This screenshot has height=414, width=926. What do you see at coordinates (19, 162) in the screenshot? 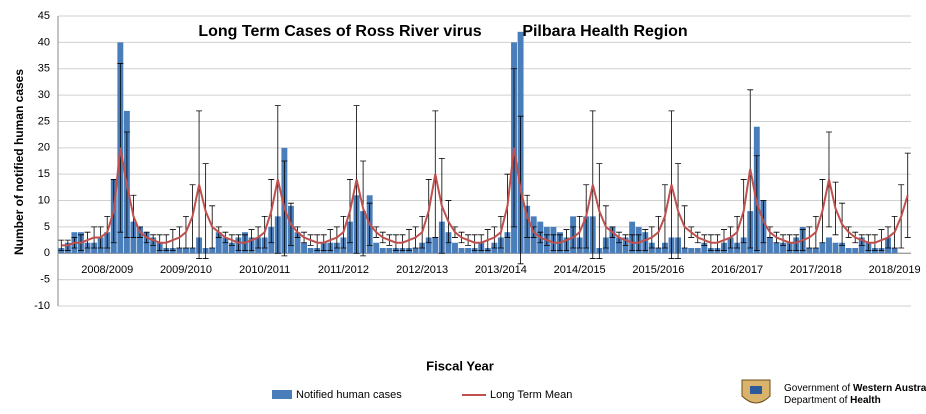
I see `y-axis-label: Number of notified human cases` at bounding box center [19, 162].